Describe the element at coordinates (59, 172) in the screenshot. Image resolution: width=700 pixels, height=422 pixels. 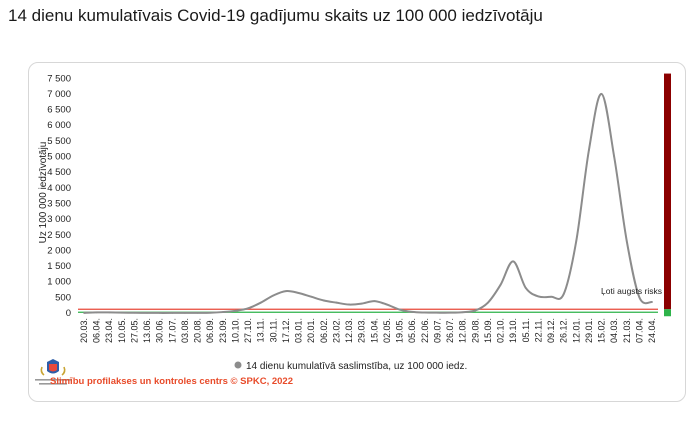
I see `y-tick-label: 4 500` at that location.